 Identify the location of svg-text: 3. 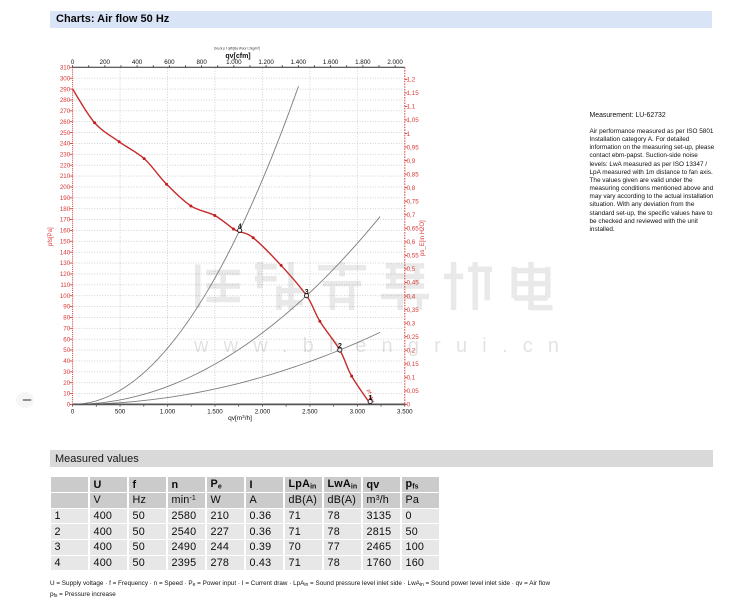
(307, 292).